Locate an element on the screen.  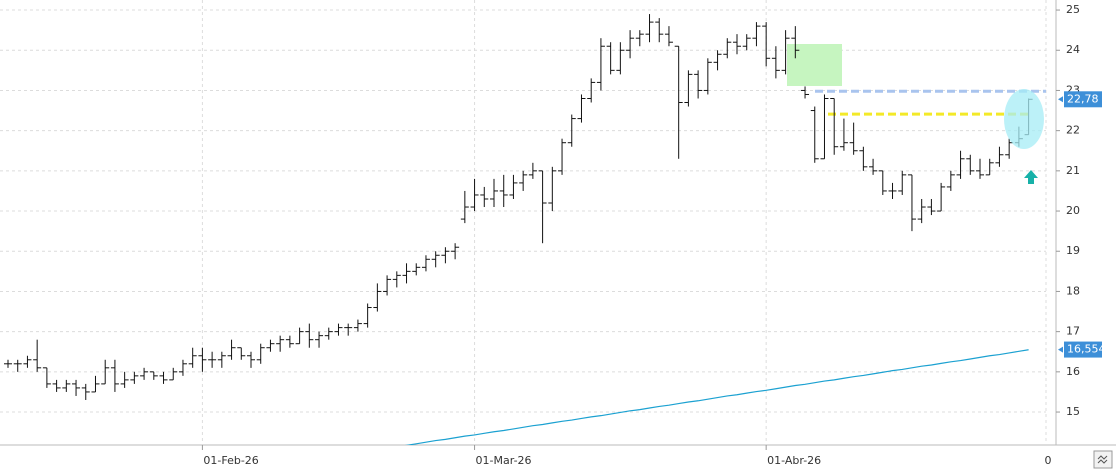
scale-button-icon is located at coordinates (1102, 459).